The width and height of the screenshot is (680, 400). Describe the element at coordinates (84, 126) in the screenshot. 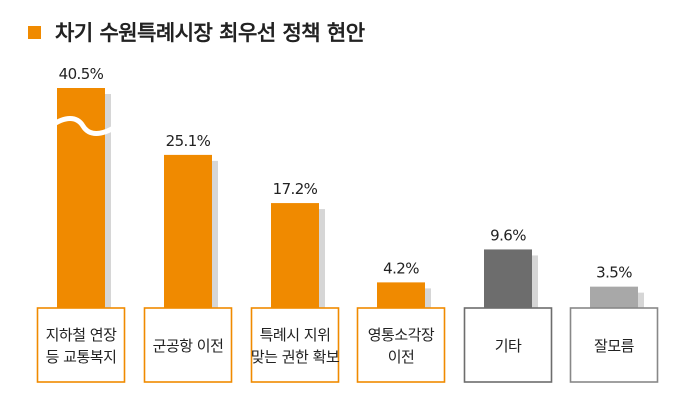

I see `axis-break-mark` at that location.